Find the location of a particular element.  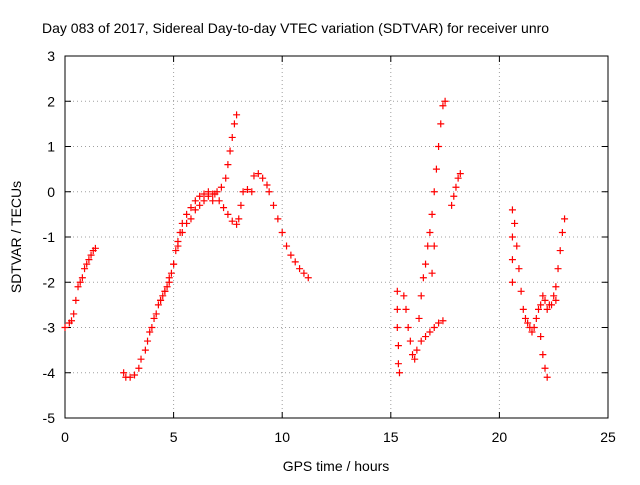

x-tick-label: 25 is located at coordinates (608, 437).